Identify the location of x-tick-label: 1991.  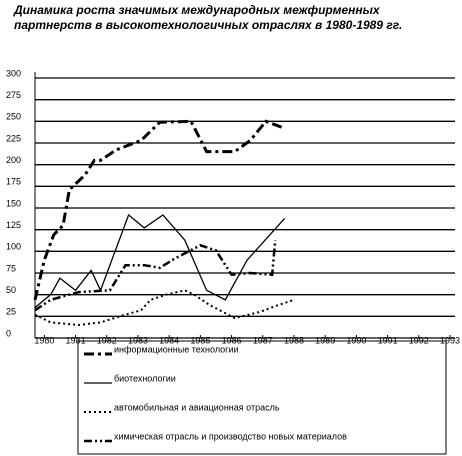
(388, 340).